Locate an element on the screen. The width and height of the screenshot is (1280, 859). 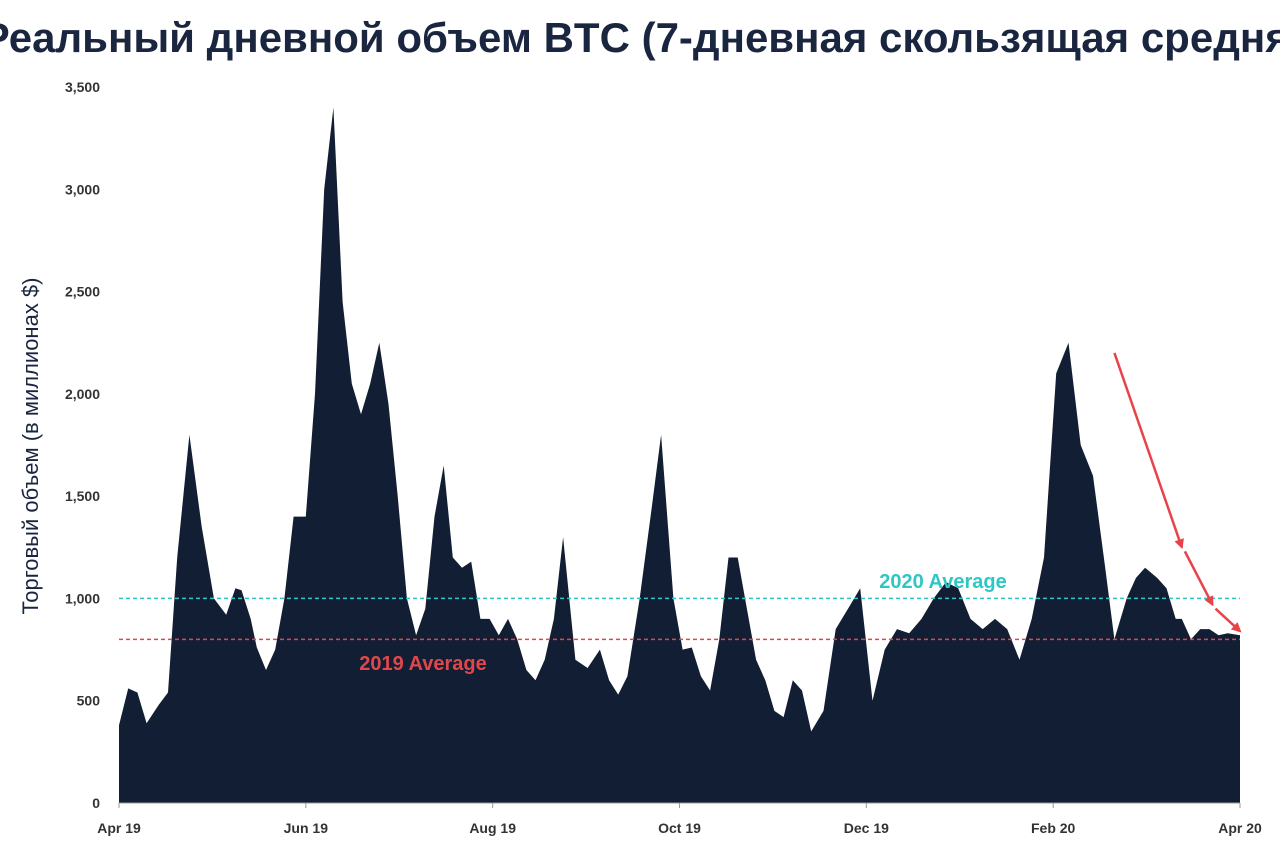
y-axis-label: Торговый объем (в миллионах $) is located at coordinates (30, 446).